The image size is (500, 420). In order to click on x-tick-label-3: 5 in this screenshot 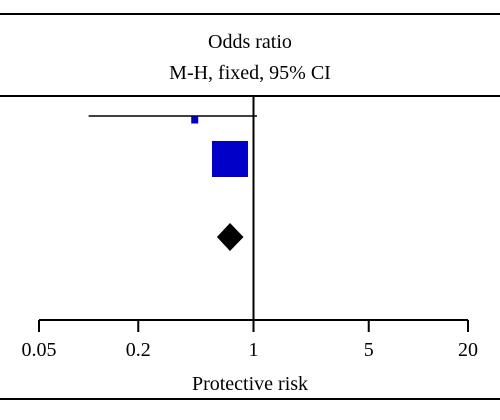, I will do `click(369, 350)`.